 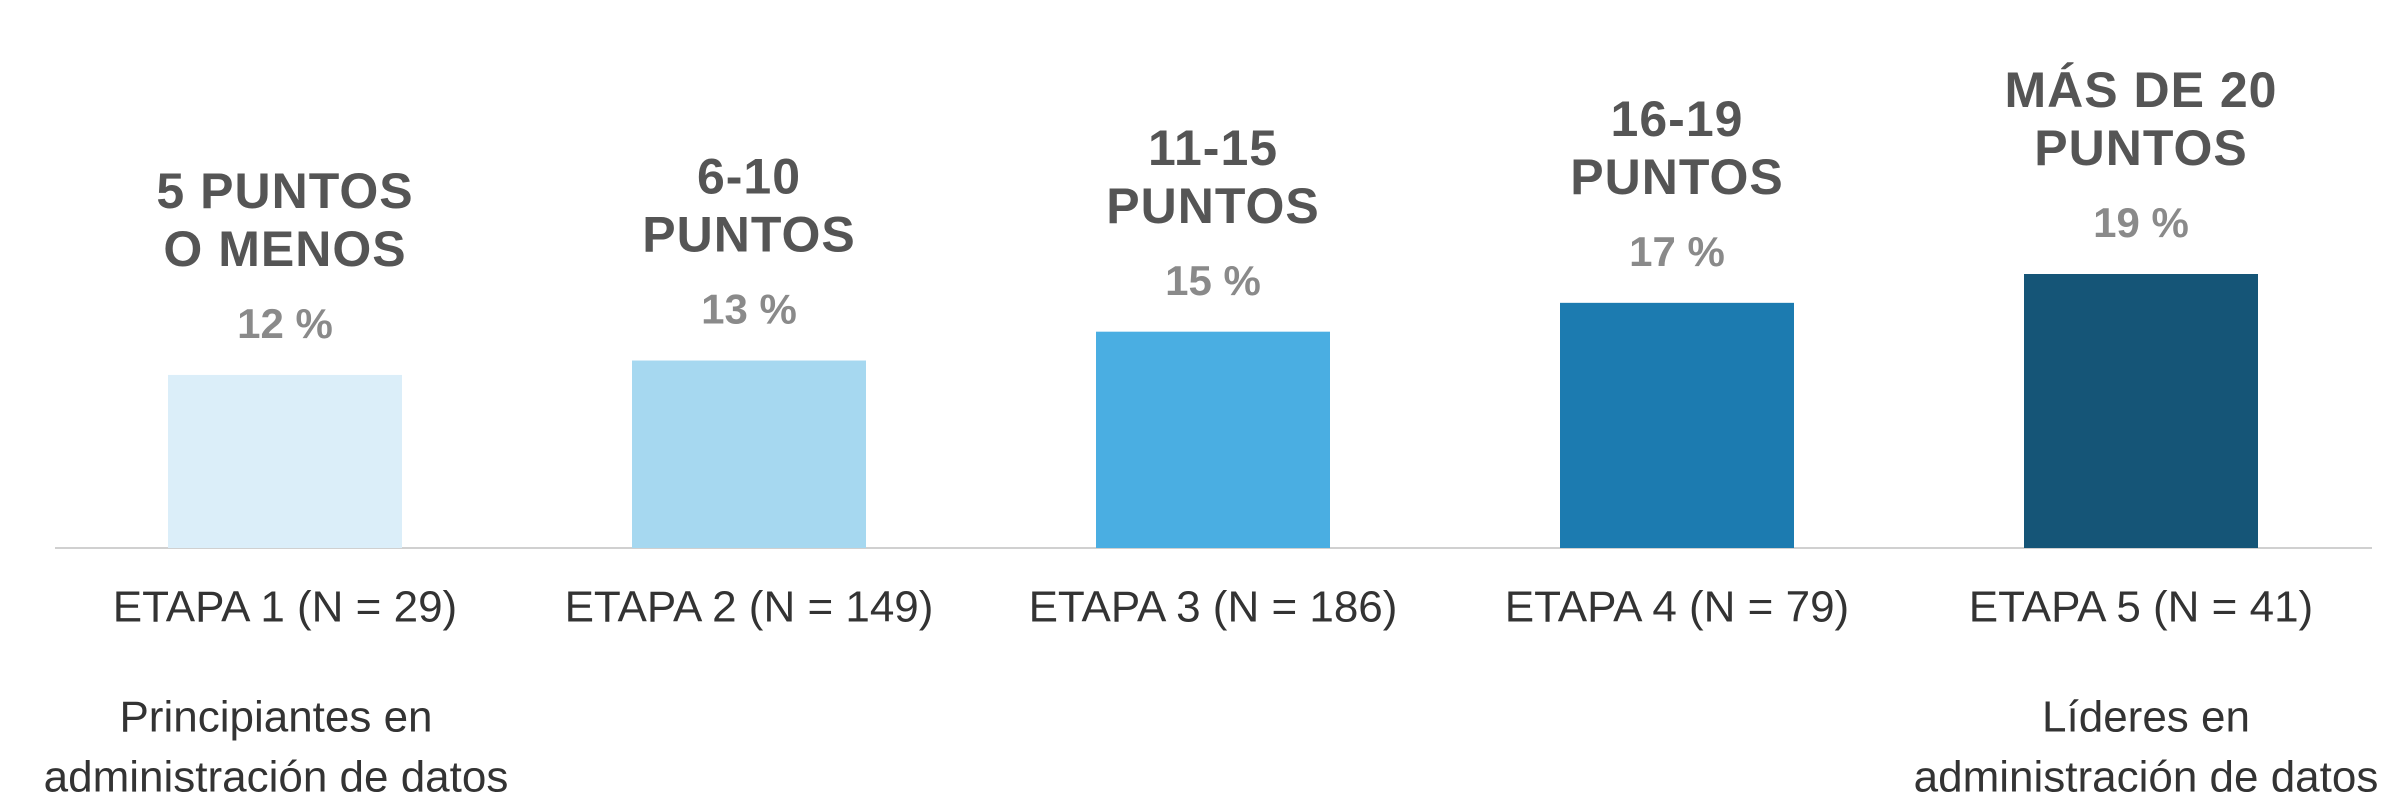 I want to click on value-label: 17 %, so click(x=1677, y=251).